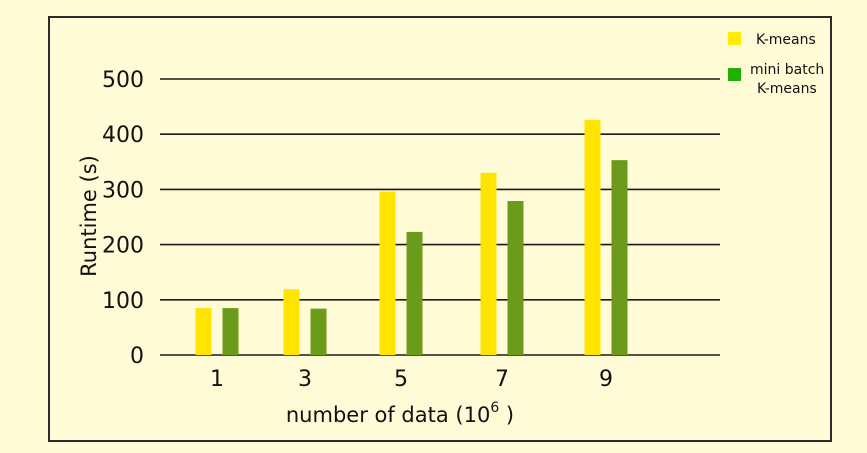  What do you see at coordinates (411, 379) in the screenshot?
I see `x-tick-labels: 1 3 5 7 9` at bounding box center [411, 379].